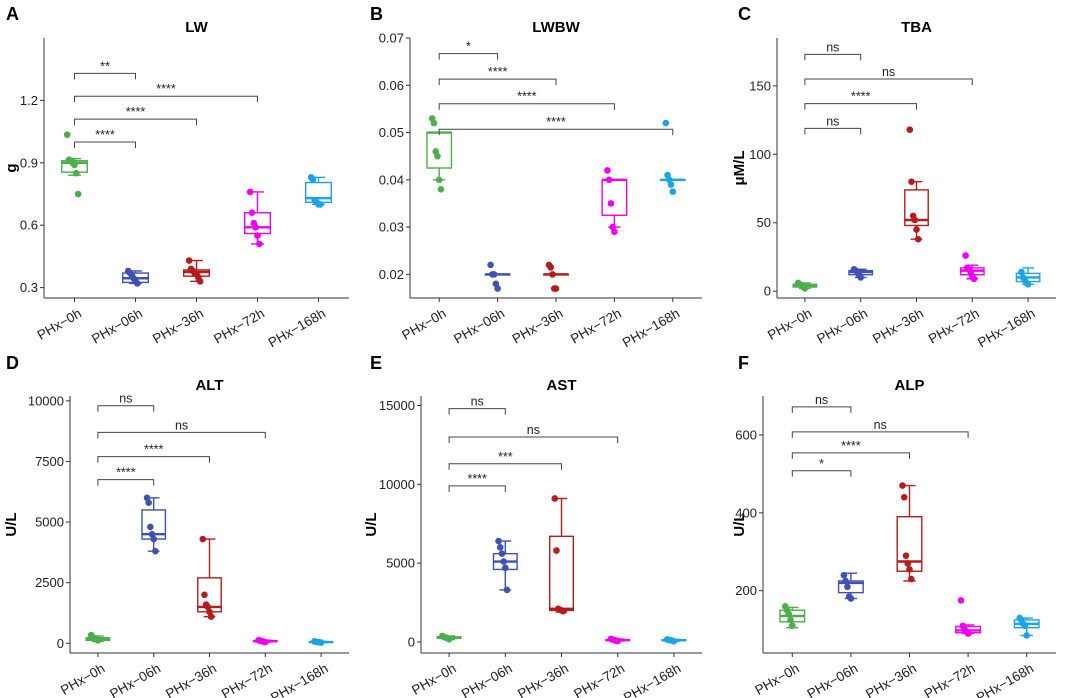  I want to click on chart-title: AST, so click(562, 385).